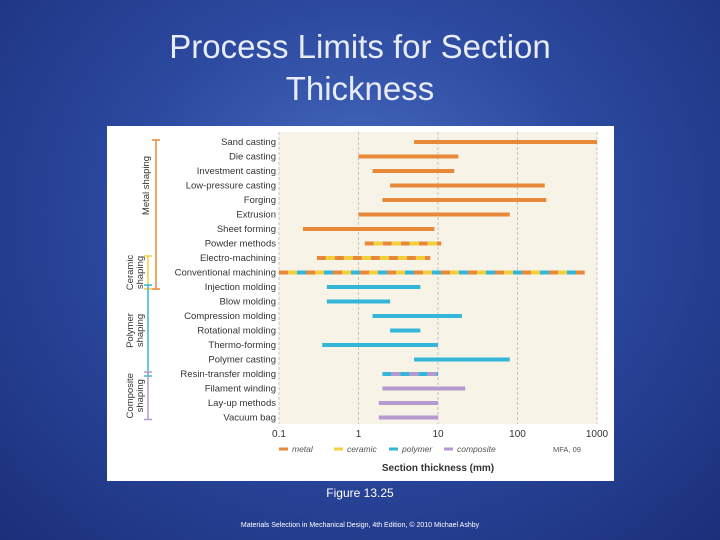 The image size is (720, 540). What do you see at coordinates (303, 449) in the screenshot?
I see `legend-label-metal: metal` at bounding box center [303, 449].